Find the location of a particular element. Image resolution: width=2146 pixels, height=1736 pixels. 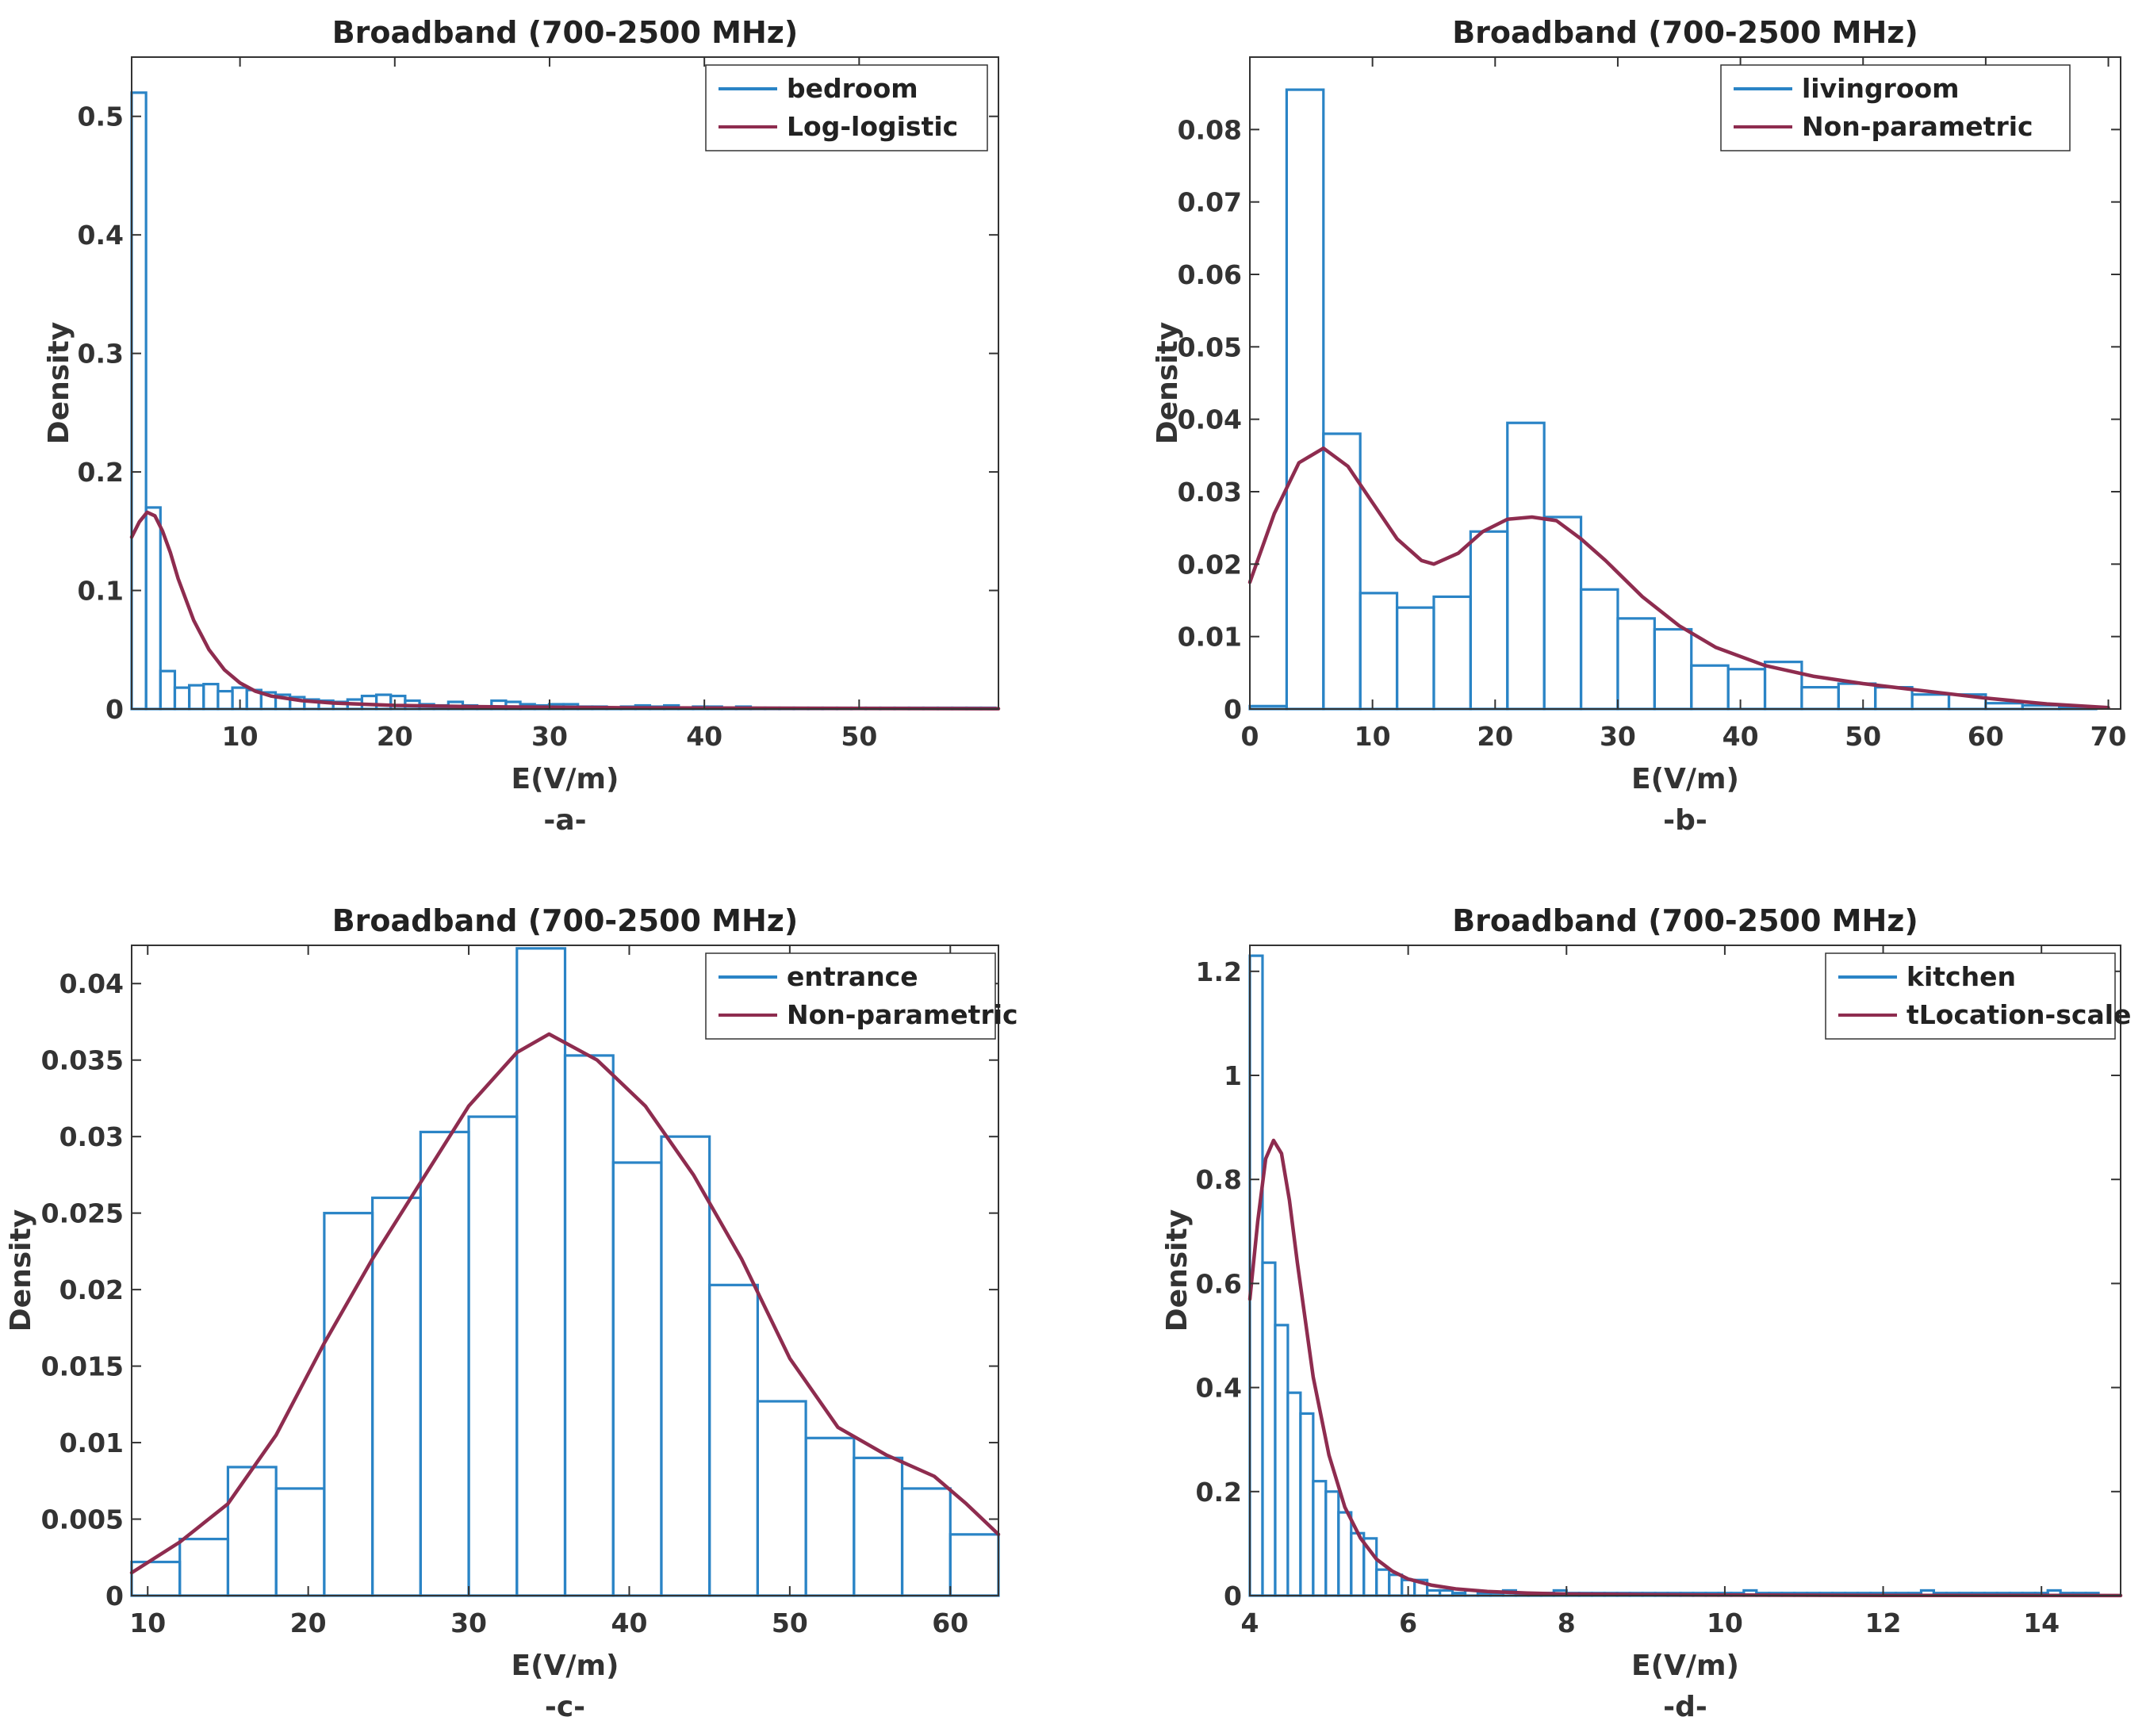

y-tick-label: 0.04 is located at coordinates (91, 983).